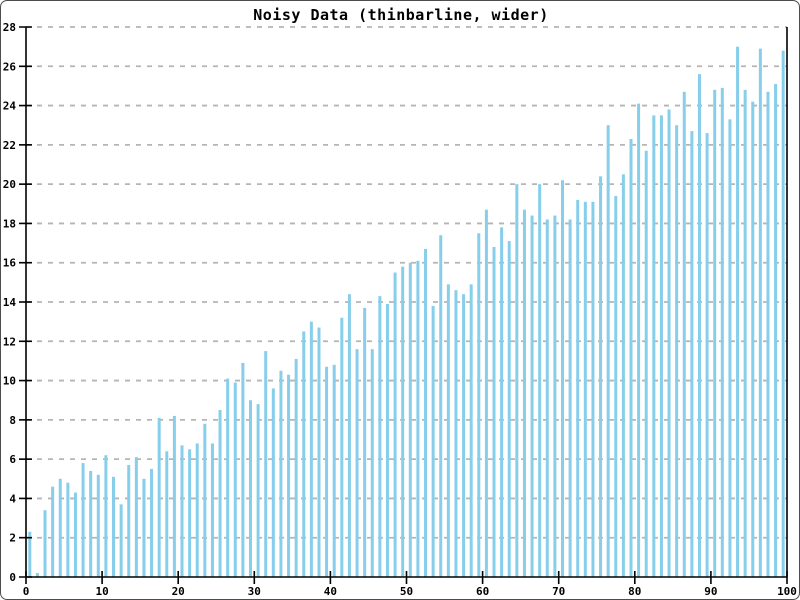 The height and width of the screenshot is (600, 800). I want to click on y-tick-label: 22, so click(9, 145).